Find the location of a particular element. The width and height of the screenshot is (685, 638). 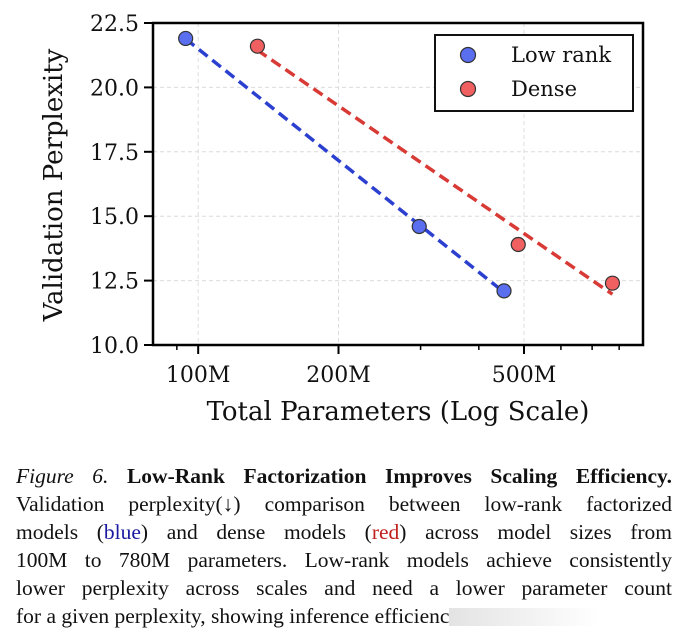

figure-label: Figure 6. is located at coordinates (62, 476).